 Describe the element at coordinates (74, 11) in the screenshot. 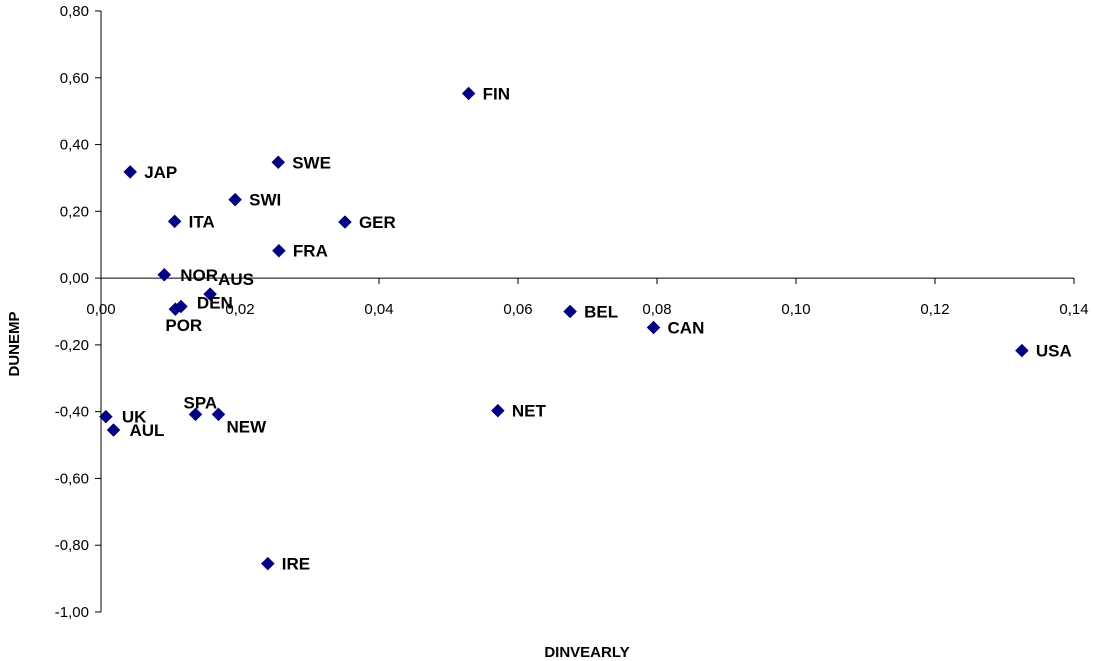

I see `y-tick-label: 0,80` at that location.